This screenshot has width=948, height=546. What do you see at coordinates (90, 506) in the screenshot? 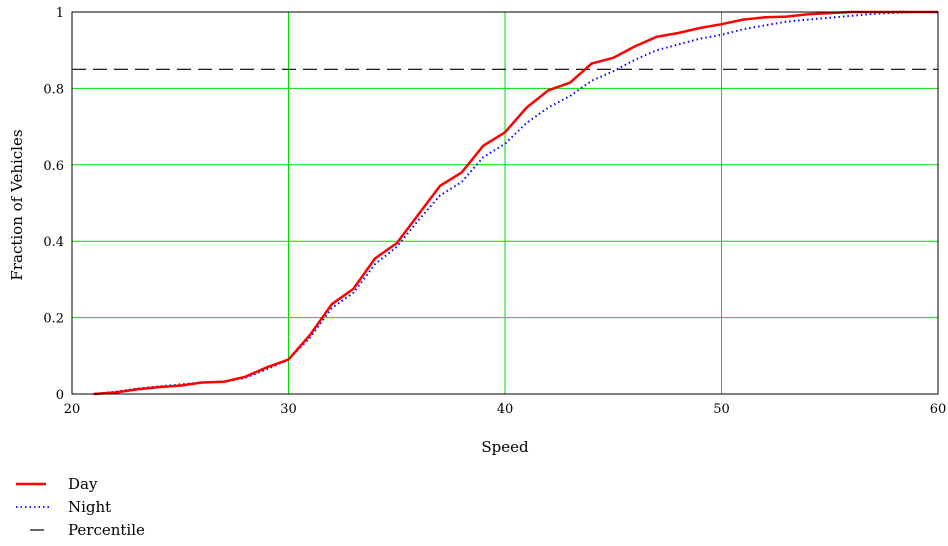
I see `legend-label-night: Night` at bounding box center [90, 506].